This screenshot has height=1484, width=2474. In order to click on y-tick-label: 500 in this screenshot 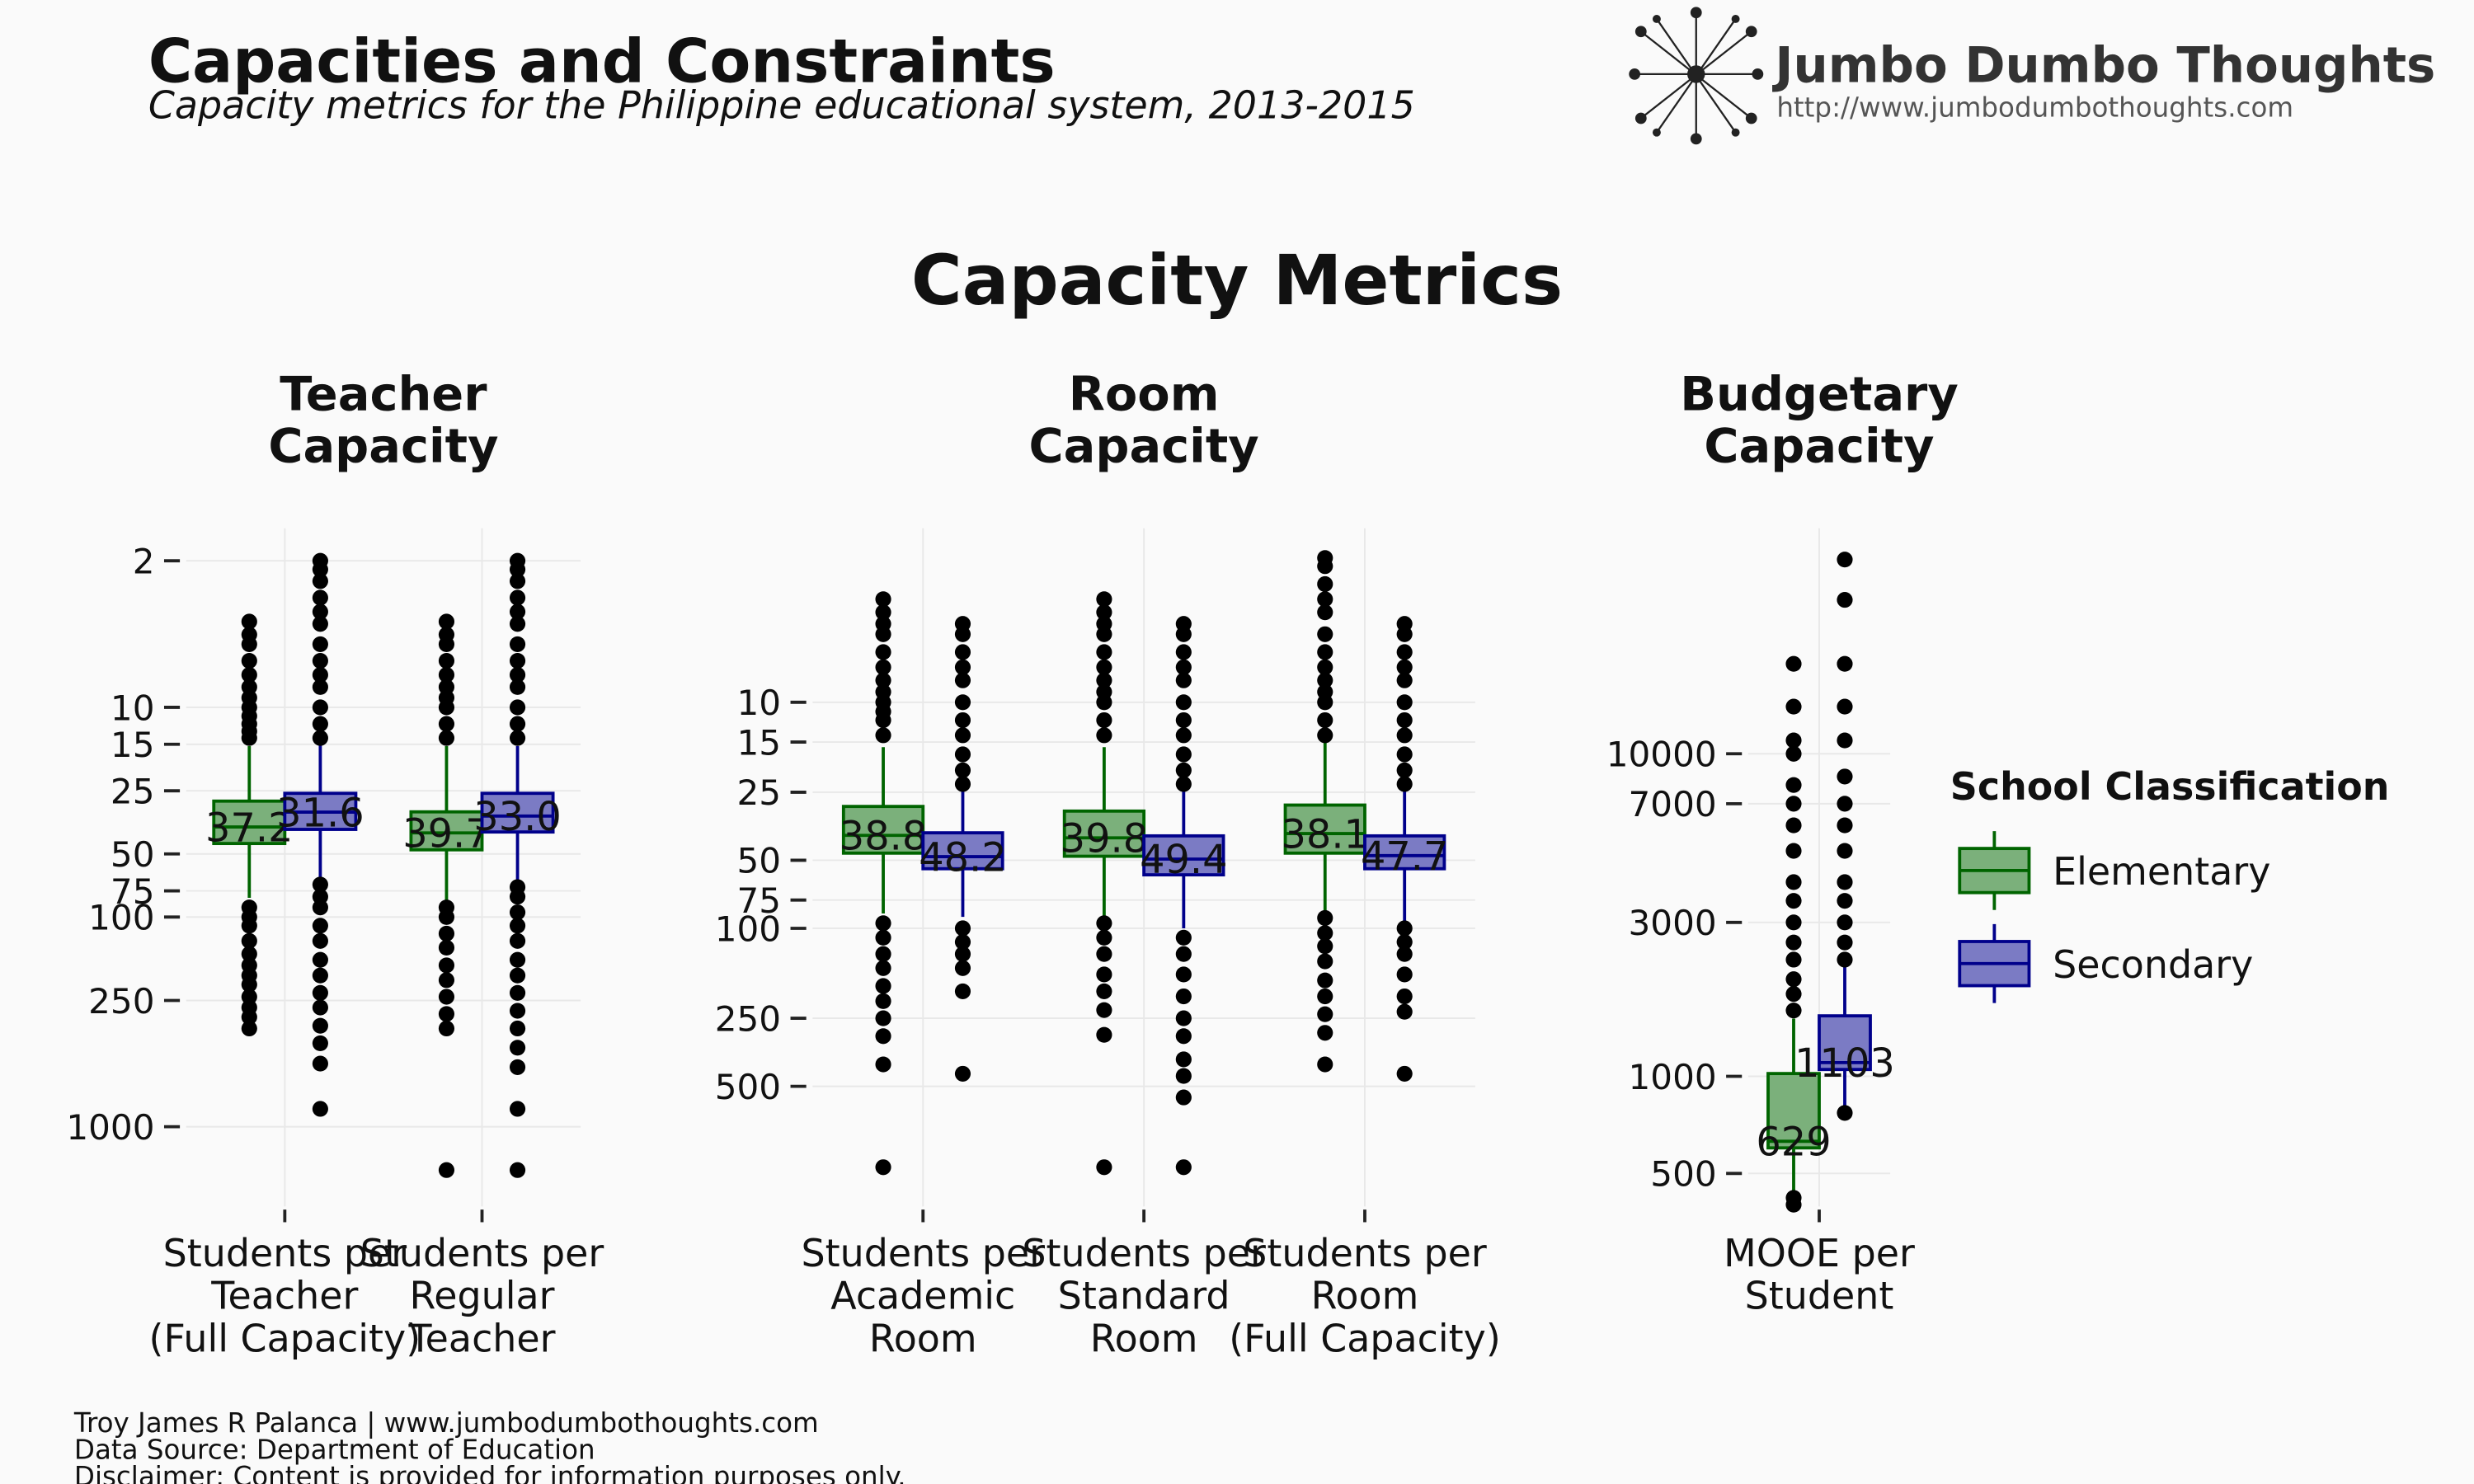, I will do `click(748, 1087)`.